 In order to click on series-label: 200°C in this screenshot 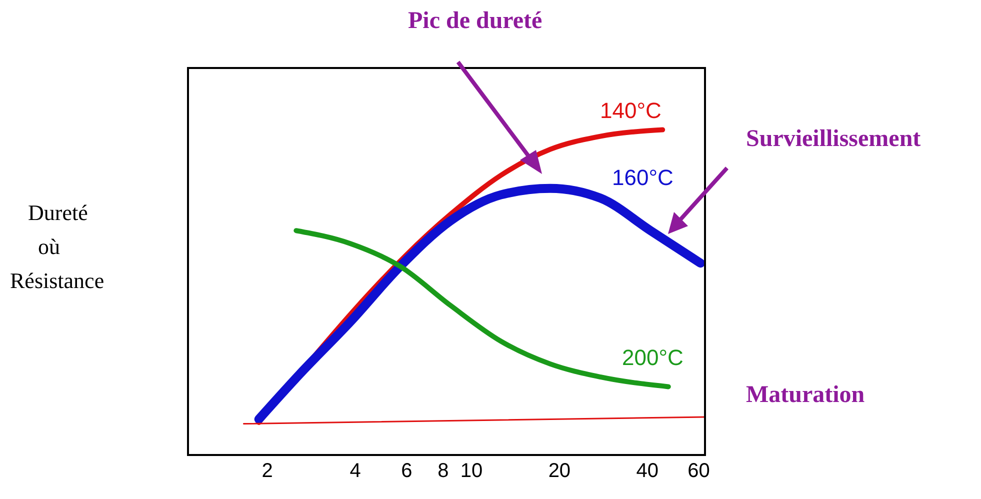, I will do `click(653, 358)`.